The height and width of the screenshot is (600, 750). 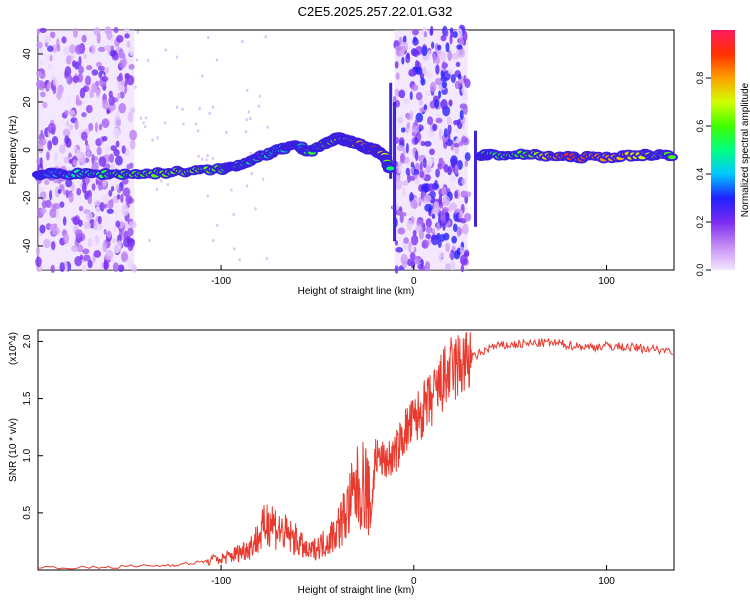 What do you see at coordinates (27, 197) in the screenshot?
I see `y-tick-label: -20` at bounding box center [27, 197].